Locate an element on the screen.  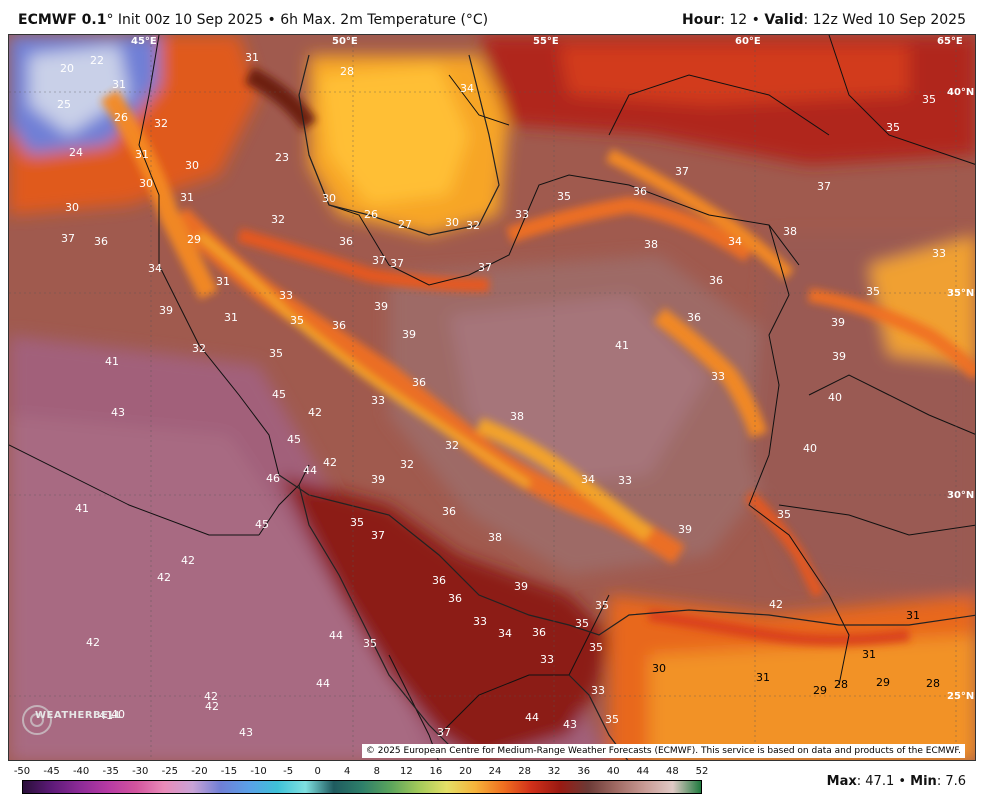
colorbar is located at coordinates (362, 787).